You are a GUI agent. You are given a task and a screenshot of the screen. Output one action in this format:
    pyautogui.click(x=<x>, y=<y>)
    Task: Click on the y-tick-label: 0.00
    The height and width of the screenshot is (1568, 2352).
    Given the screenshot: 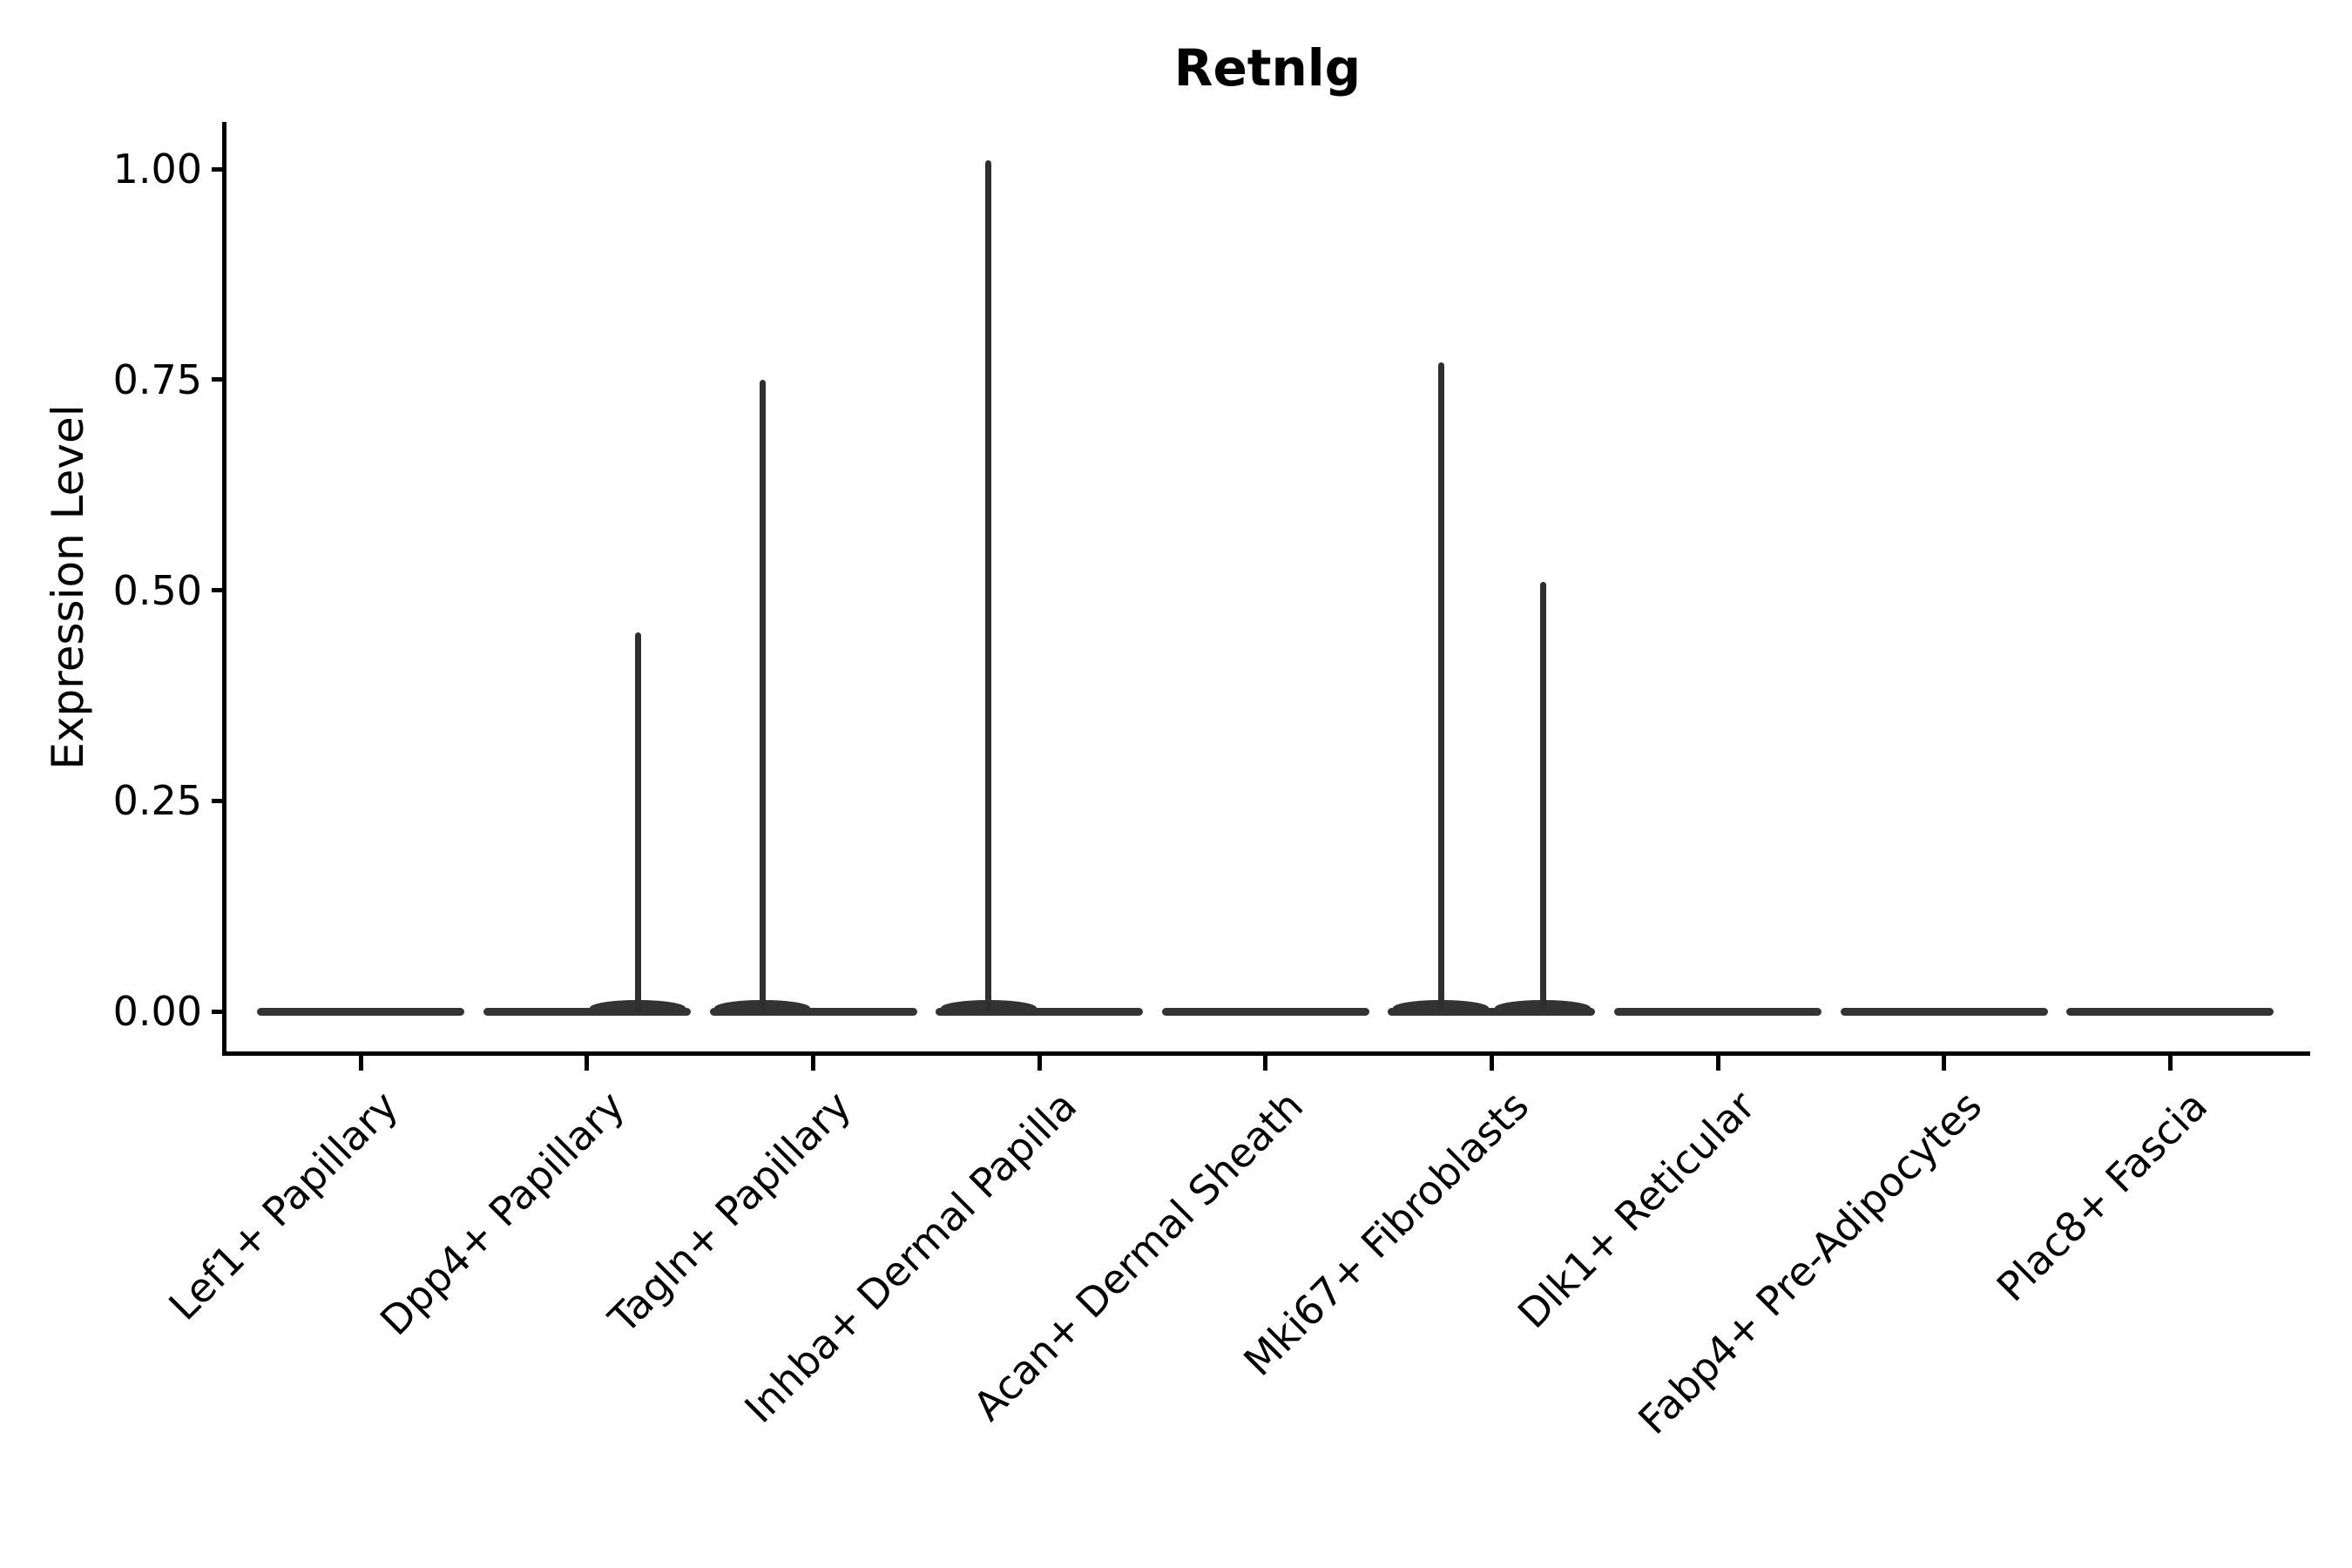 What is the action you would take?
    pyautogui.click(x=157, y=1012)
    